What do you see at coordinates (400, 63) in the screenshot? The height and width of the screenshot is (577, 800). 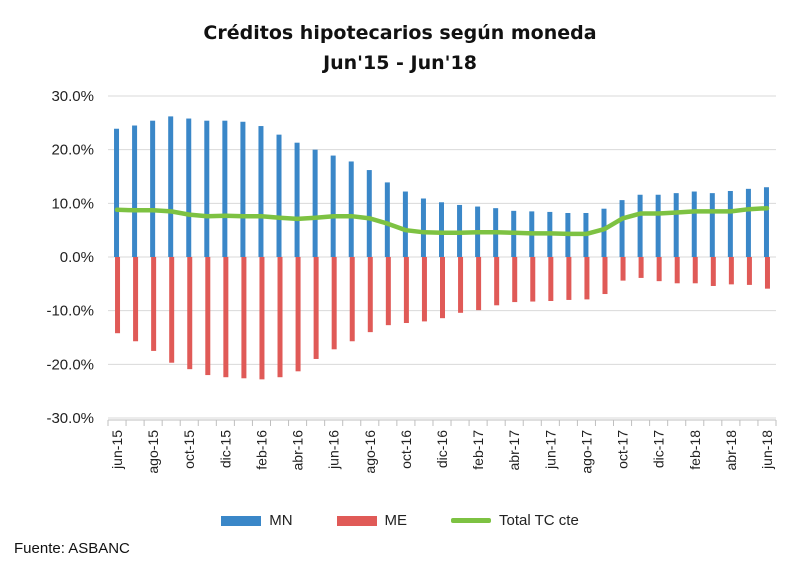 I see `chart-subtitle: Jun'15 - Jun'18` at bounding box center [400, 63].